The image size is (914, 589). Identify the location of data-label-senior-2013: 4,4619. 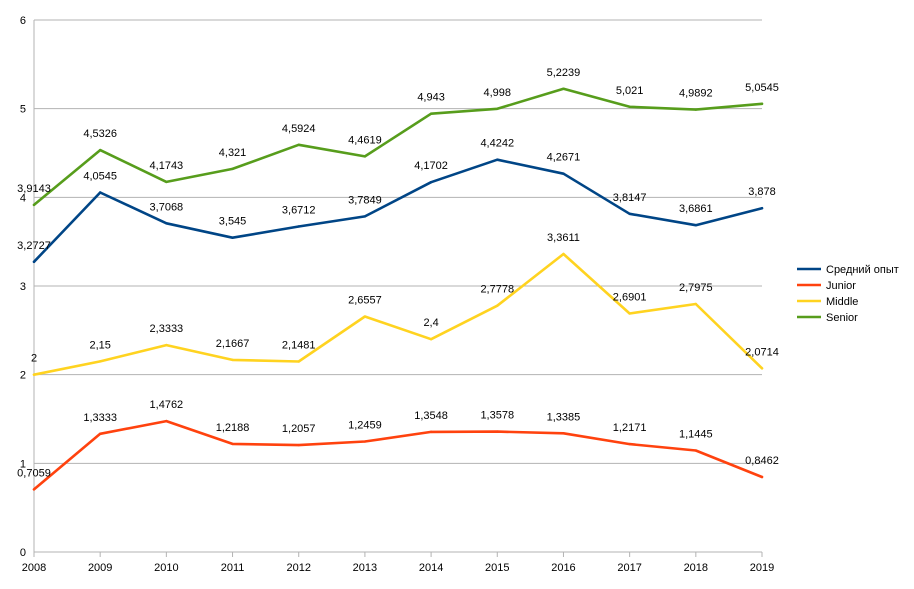
(365, 140).